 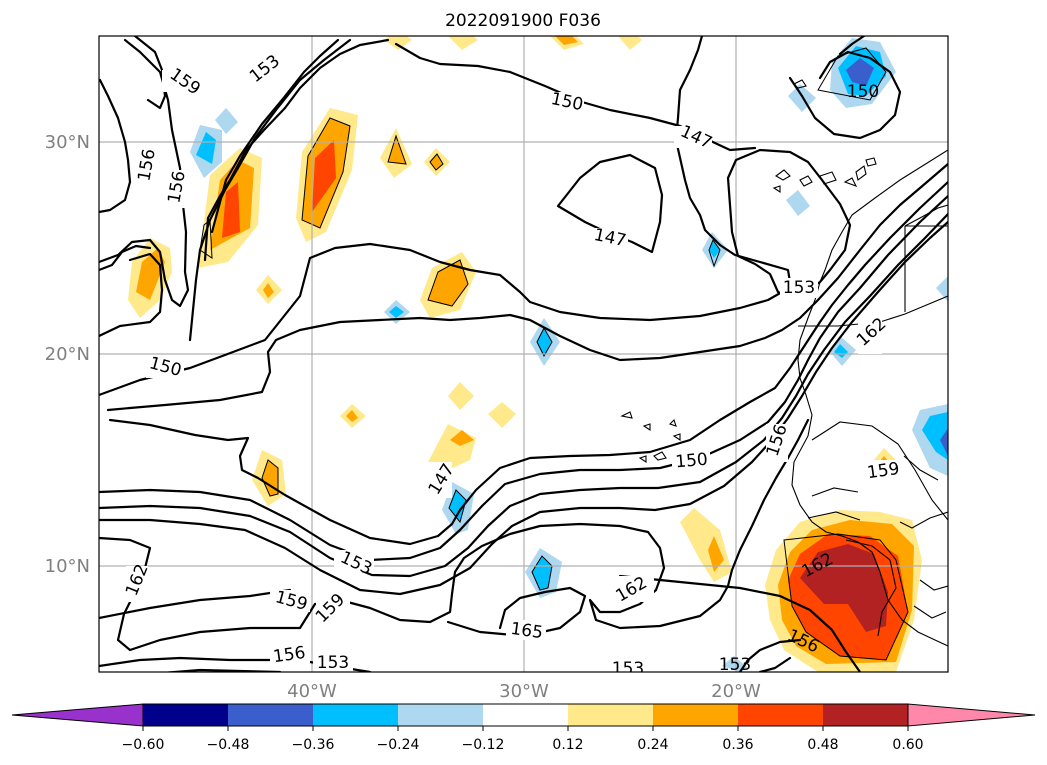 What do you see at coordinates (737, 745) in the screenshot?
I see `colorbar-tick-label: 0.36` at bounding box center [737, 745].